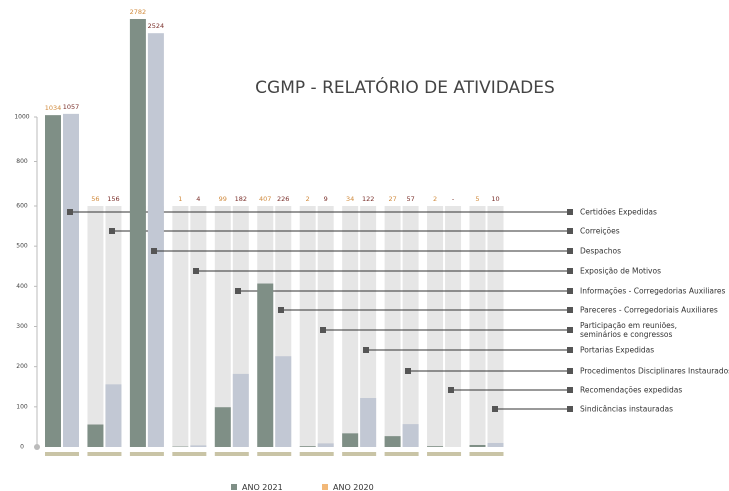 This screenshot has height=491, width=729. What do you see at coordinates (626, 409) in the screenshot?
I see `category-label: Sindicâncias instauradas` at bounding box center [626, 409].